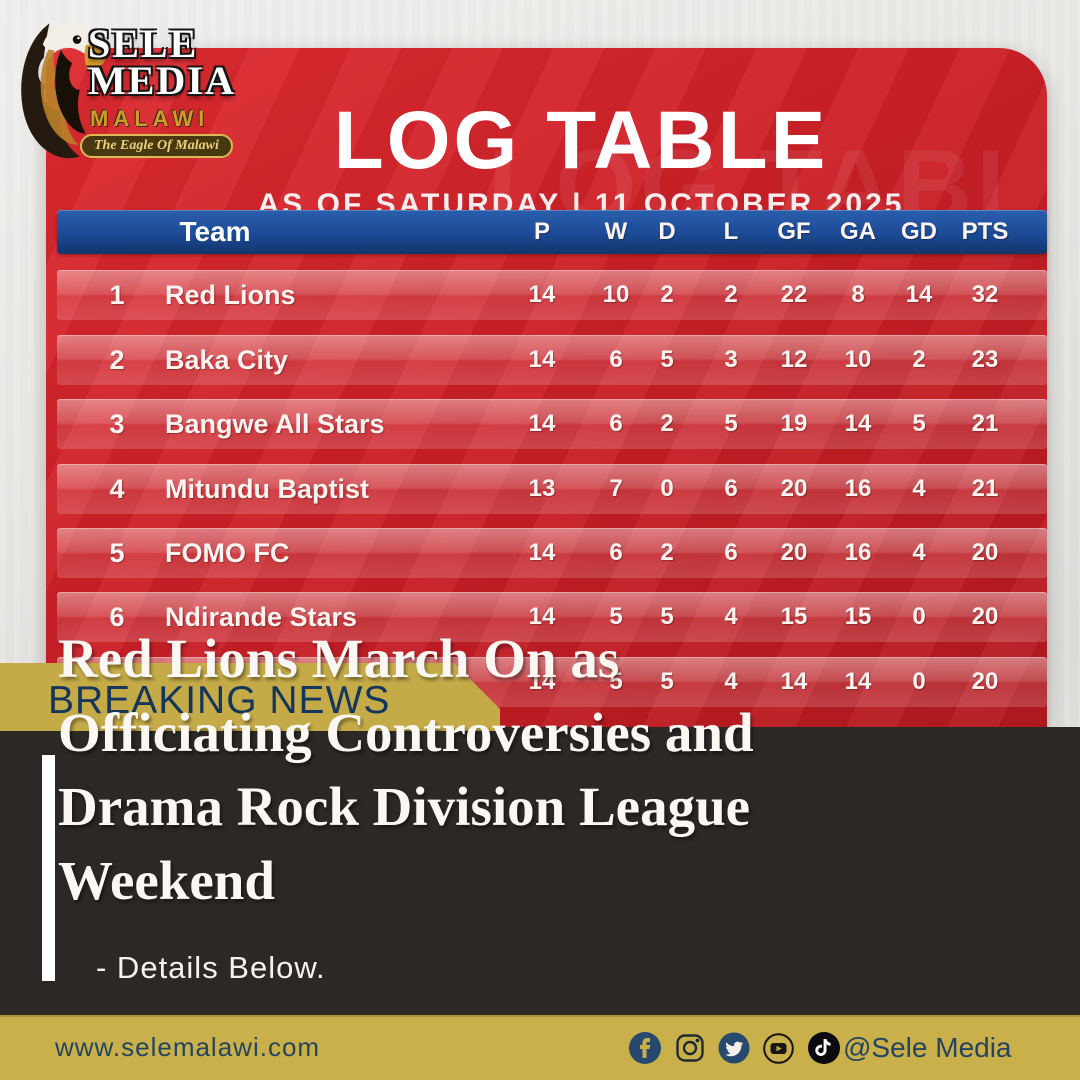 The image size is (1080, 1080). Describe the element at coordinates (616, 488) in the screenshot. I see `stat-cell: 7` at that location.